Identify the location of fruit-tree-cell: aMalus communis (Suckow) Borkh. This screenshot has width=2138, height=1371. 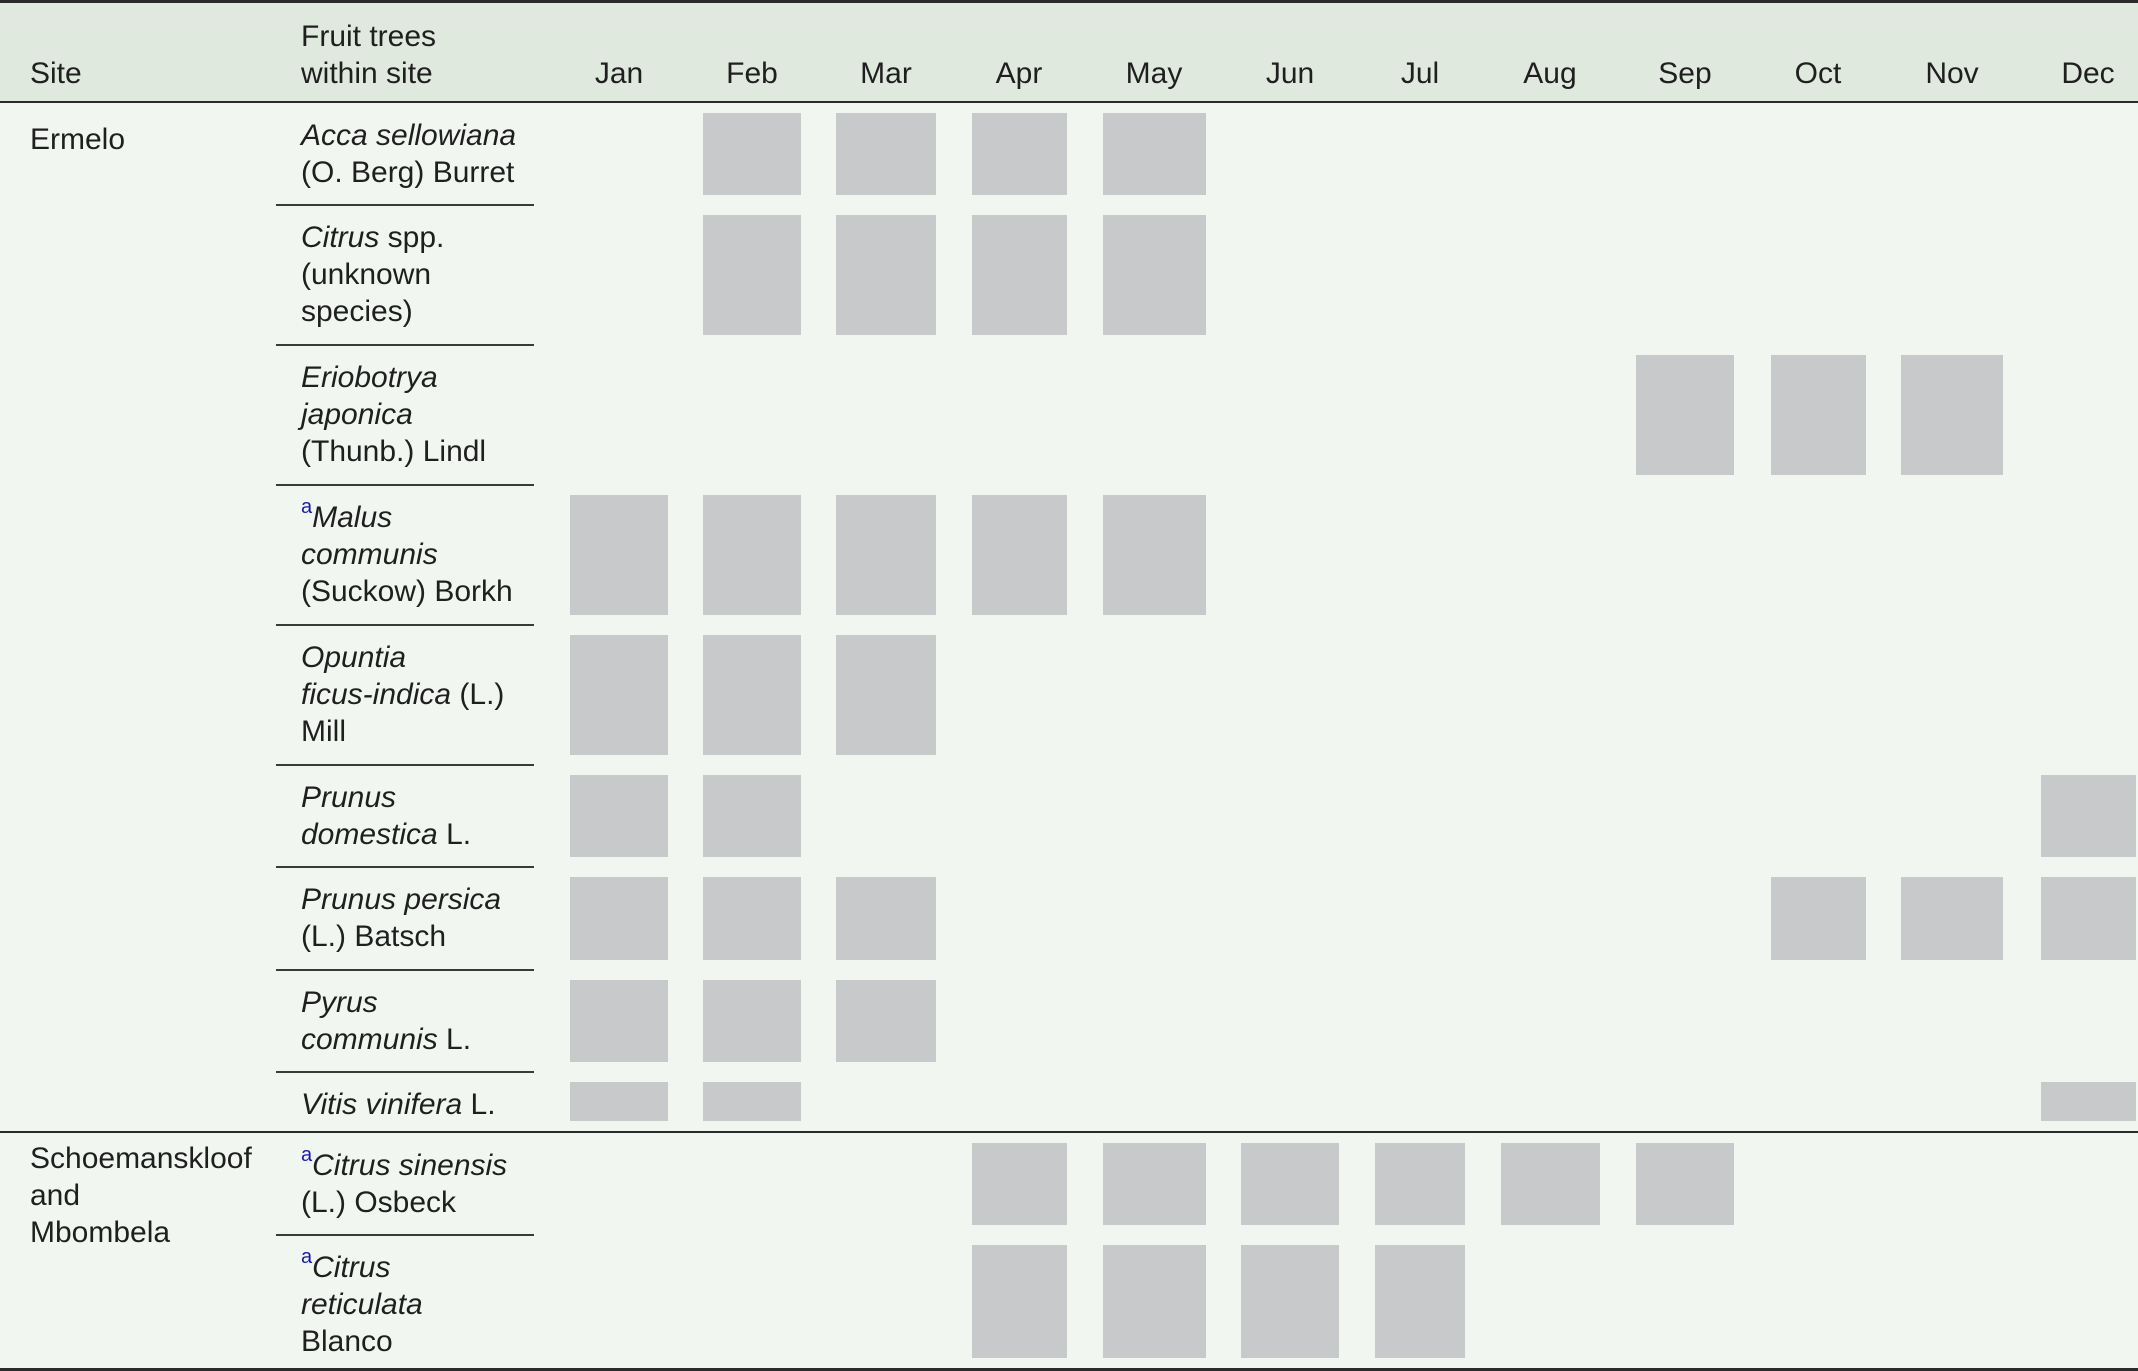
(417, 553).